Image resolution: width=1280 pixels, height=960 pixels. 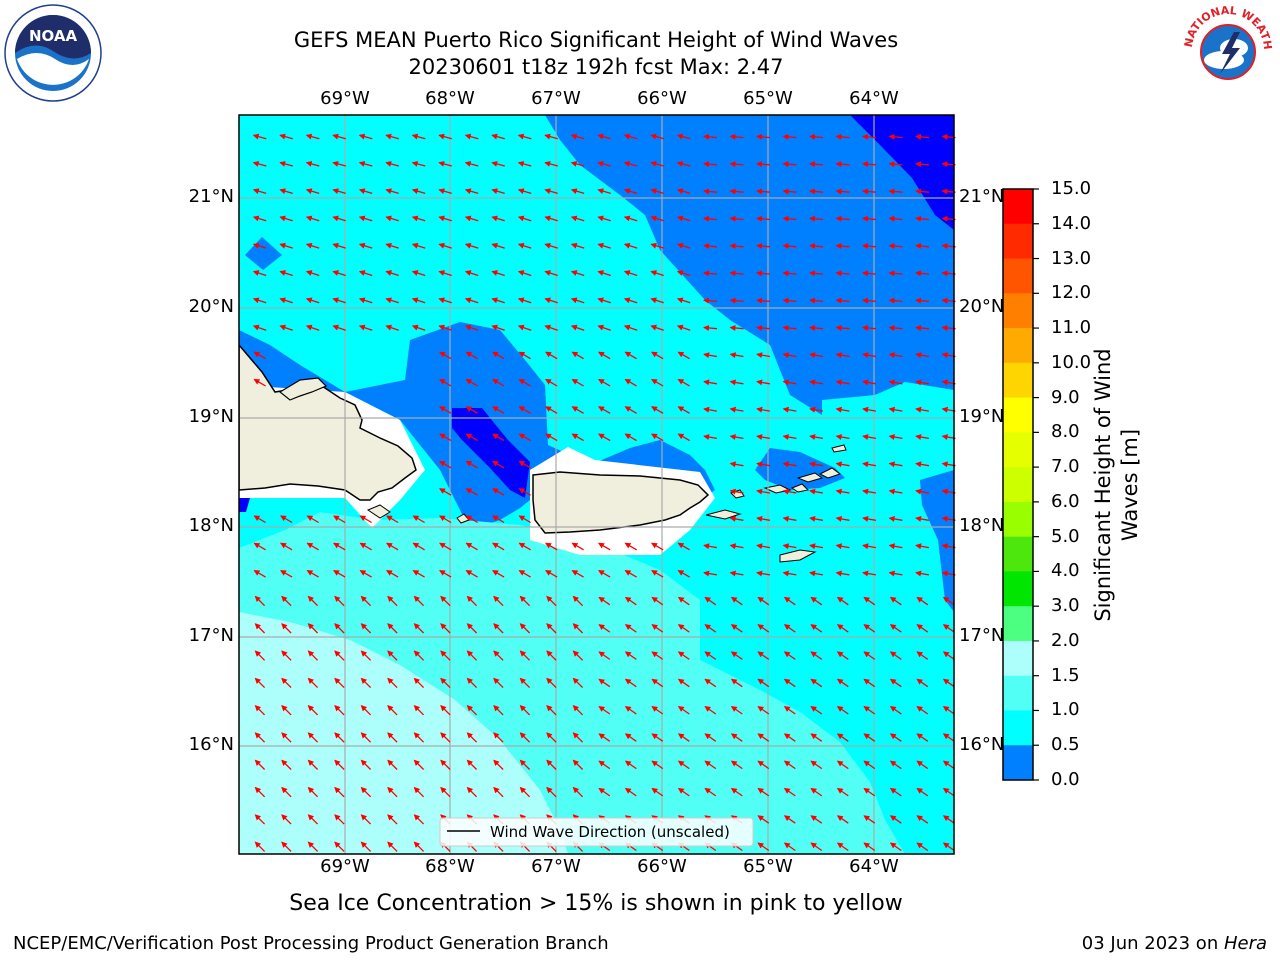 What do you see at coordinates (1071, 223) in the screenshot?
I see `colorbar-tick-label: 14.0` at bounding box center [1071, 223].